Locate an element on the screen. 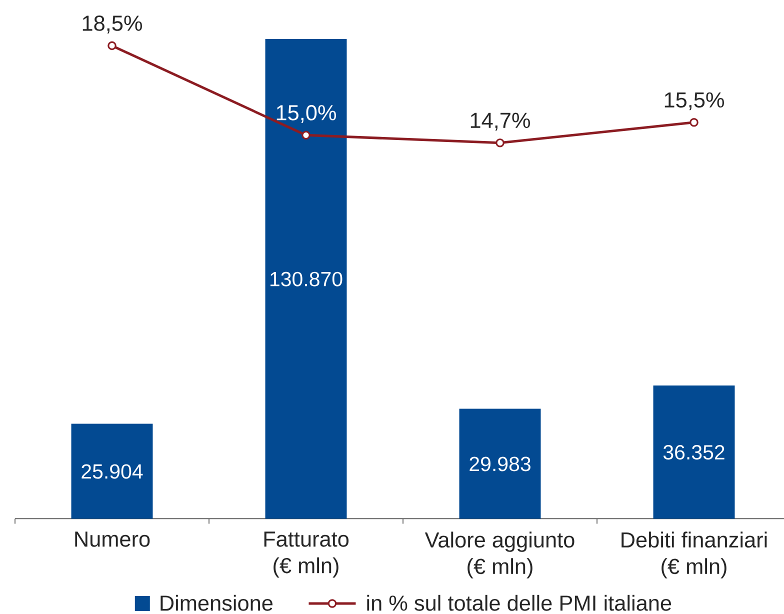  data-label: 25.904 is located at coordinates (112, 471).